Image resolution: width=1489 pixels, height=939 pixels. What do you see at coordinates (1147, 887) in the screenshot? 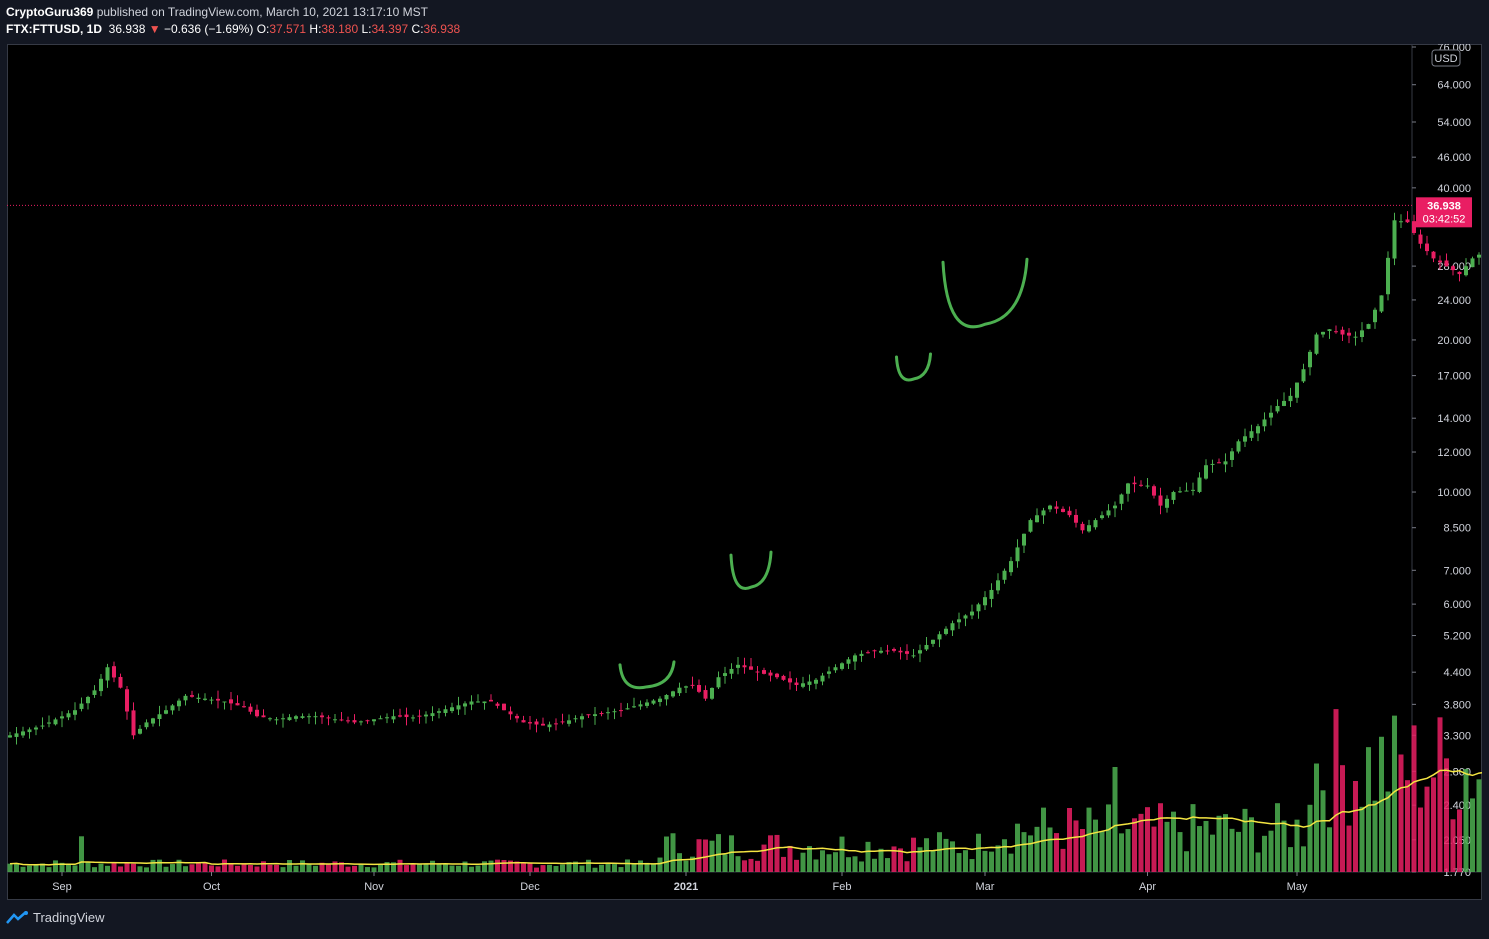
I see `x-tick-label: Apr` at bounding box center [1147, 887].